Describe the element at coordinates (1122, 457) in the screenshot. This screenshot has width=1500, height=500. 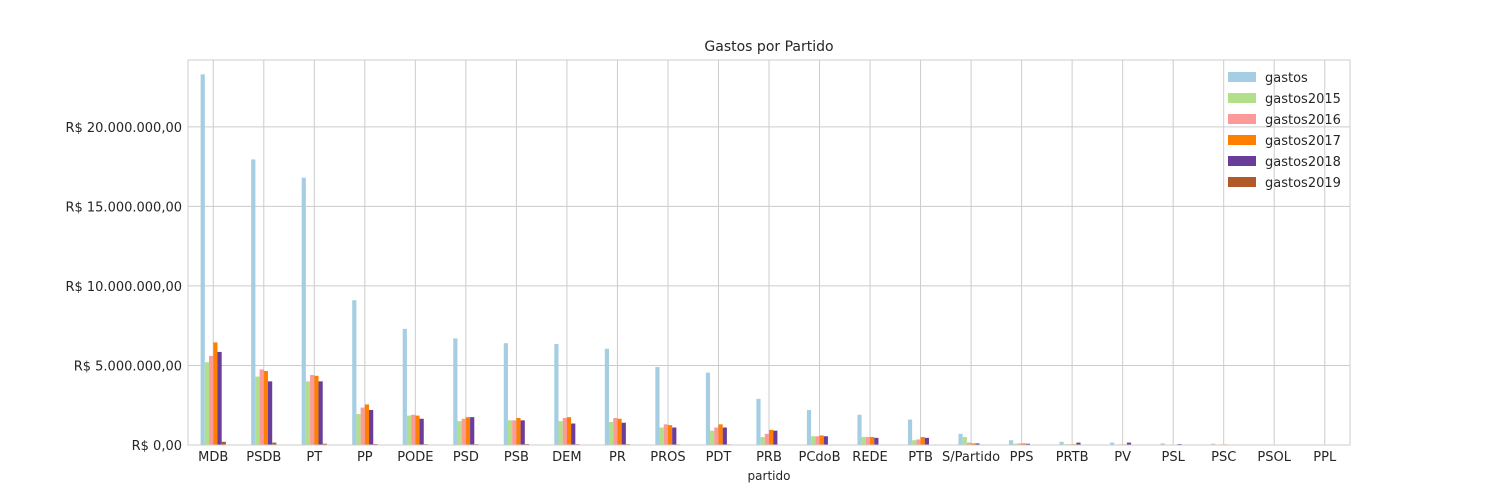
I see `x-tick-label: PV` at that location.